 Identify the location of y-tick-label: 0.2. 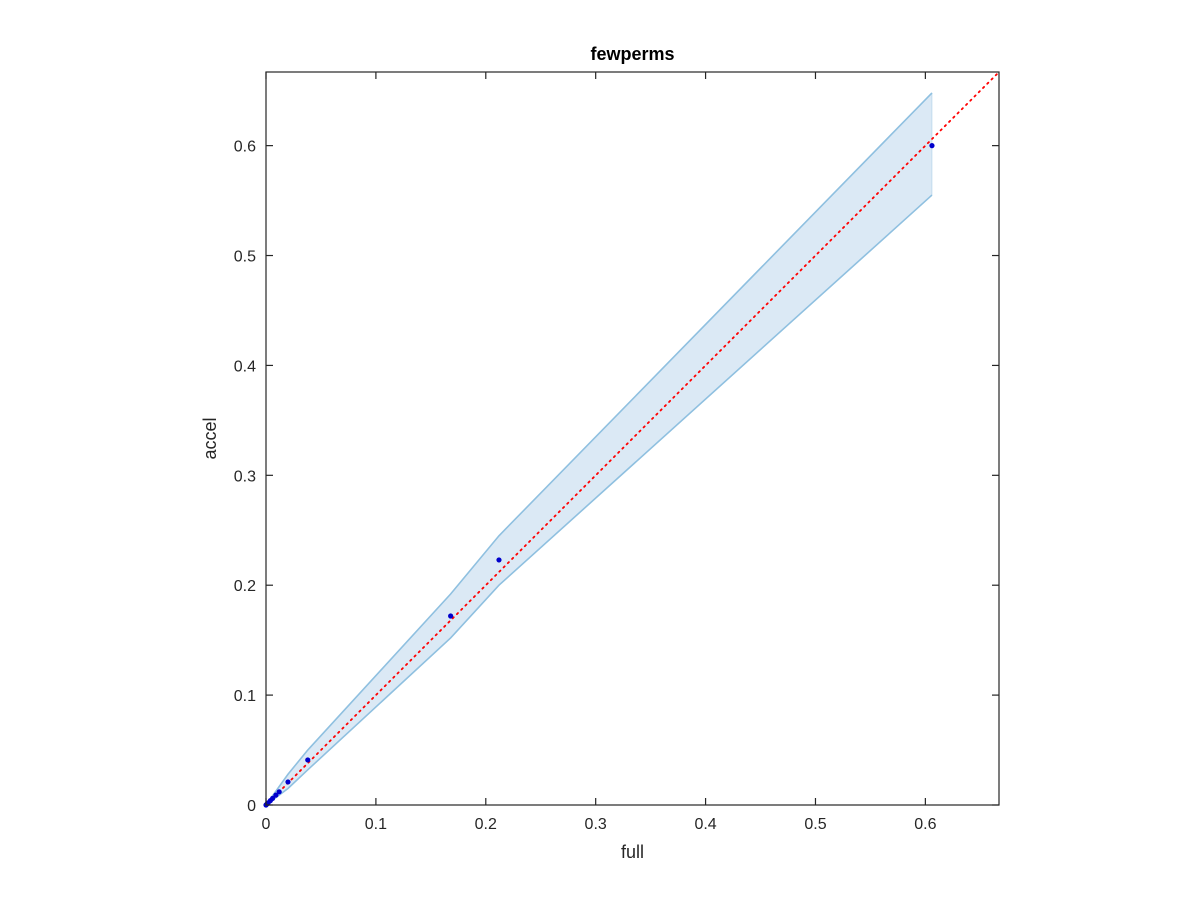
(245, 586).